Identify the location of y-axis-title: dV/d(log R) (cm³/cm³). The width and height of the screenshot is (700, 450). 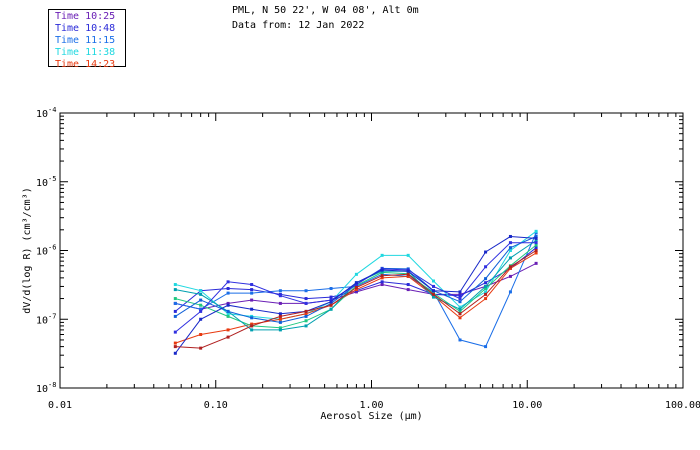
(27, 250).